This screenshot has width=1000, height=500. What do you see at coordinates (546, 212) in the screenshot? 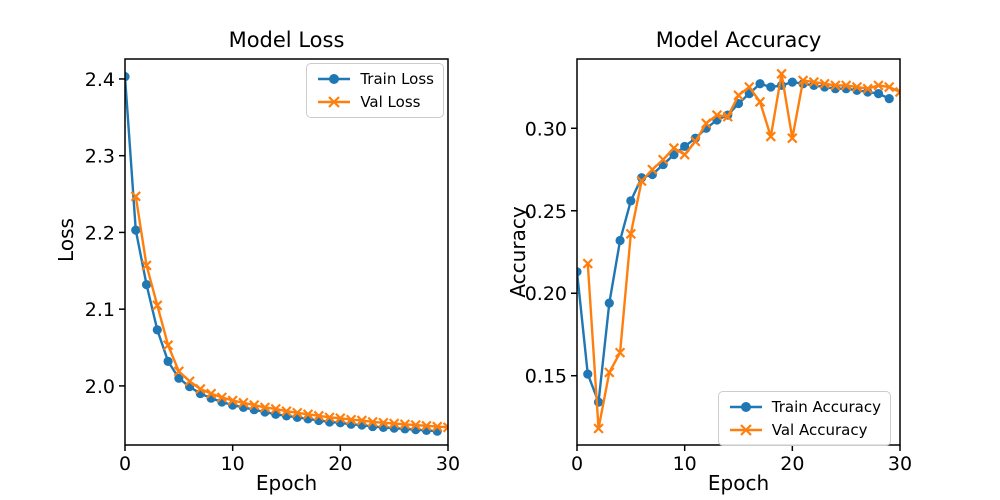
I see `y-tick-label: 0.25` at bounding box center [546, 212].